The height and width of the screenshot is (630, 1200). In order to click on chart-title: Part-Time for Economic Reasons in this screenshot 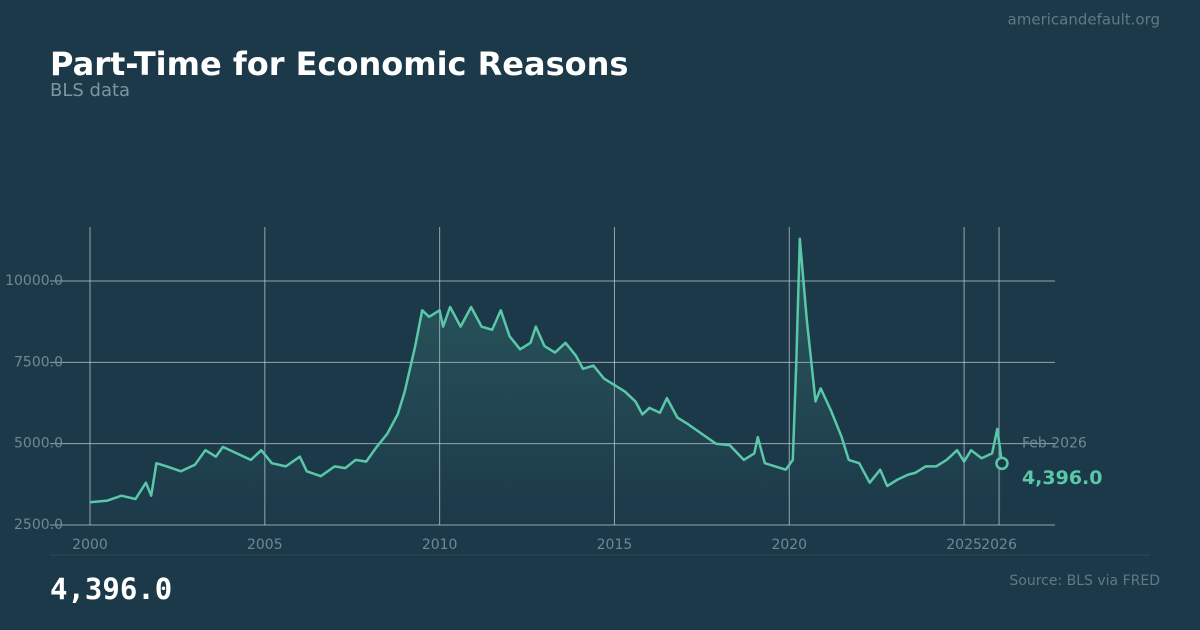, I will do `click(339, 64)`.